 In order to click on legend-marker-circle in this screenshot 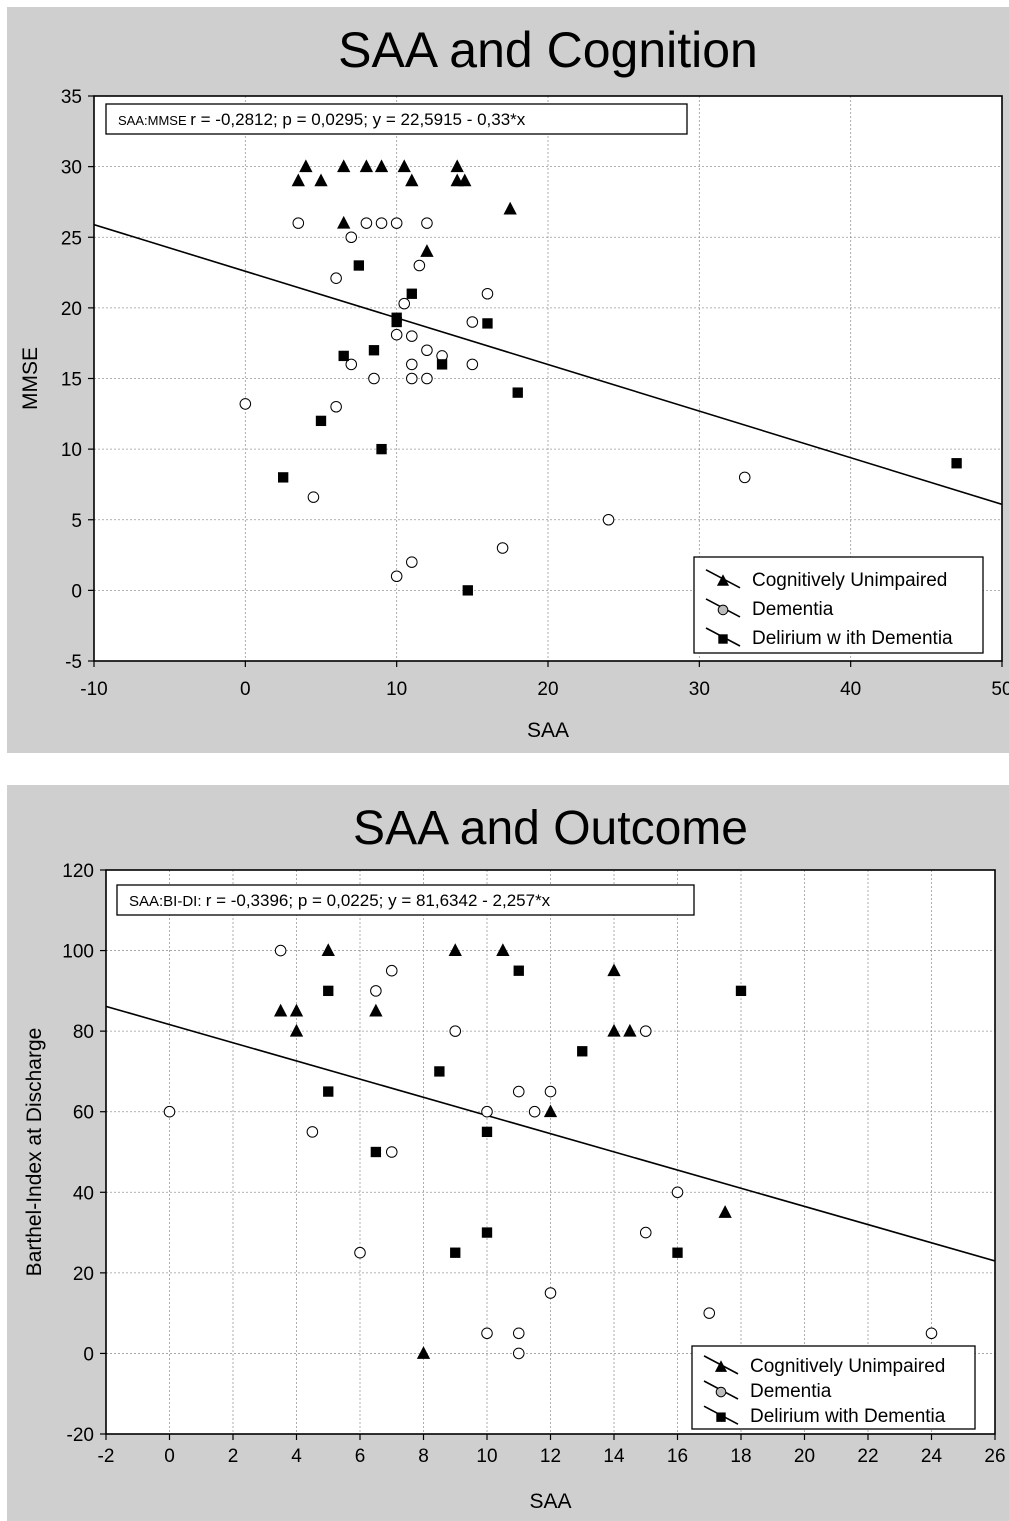, I will do `click(723, 610)`.